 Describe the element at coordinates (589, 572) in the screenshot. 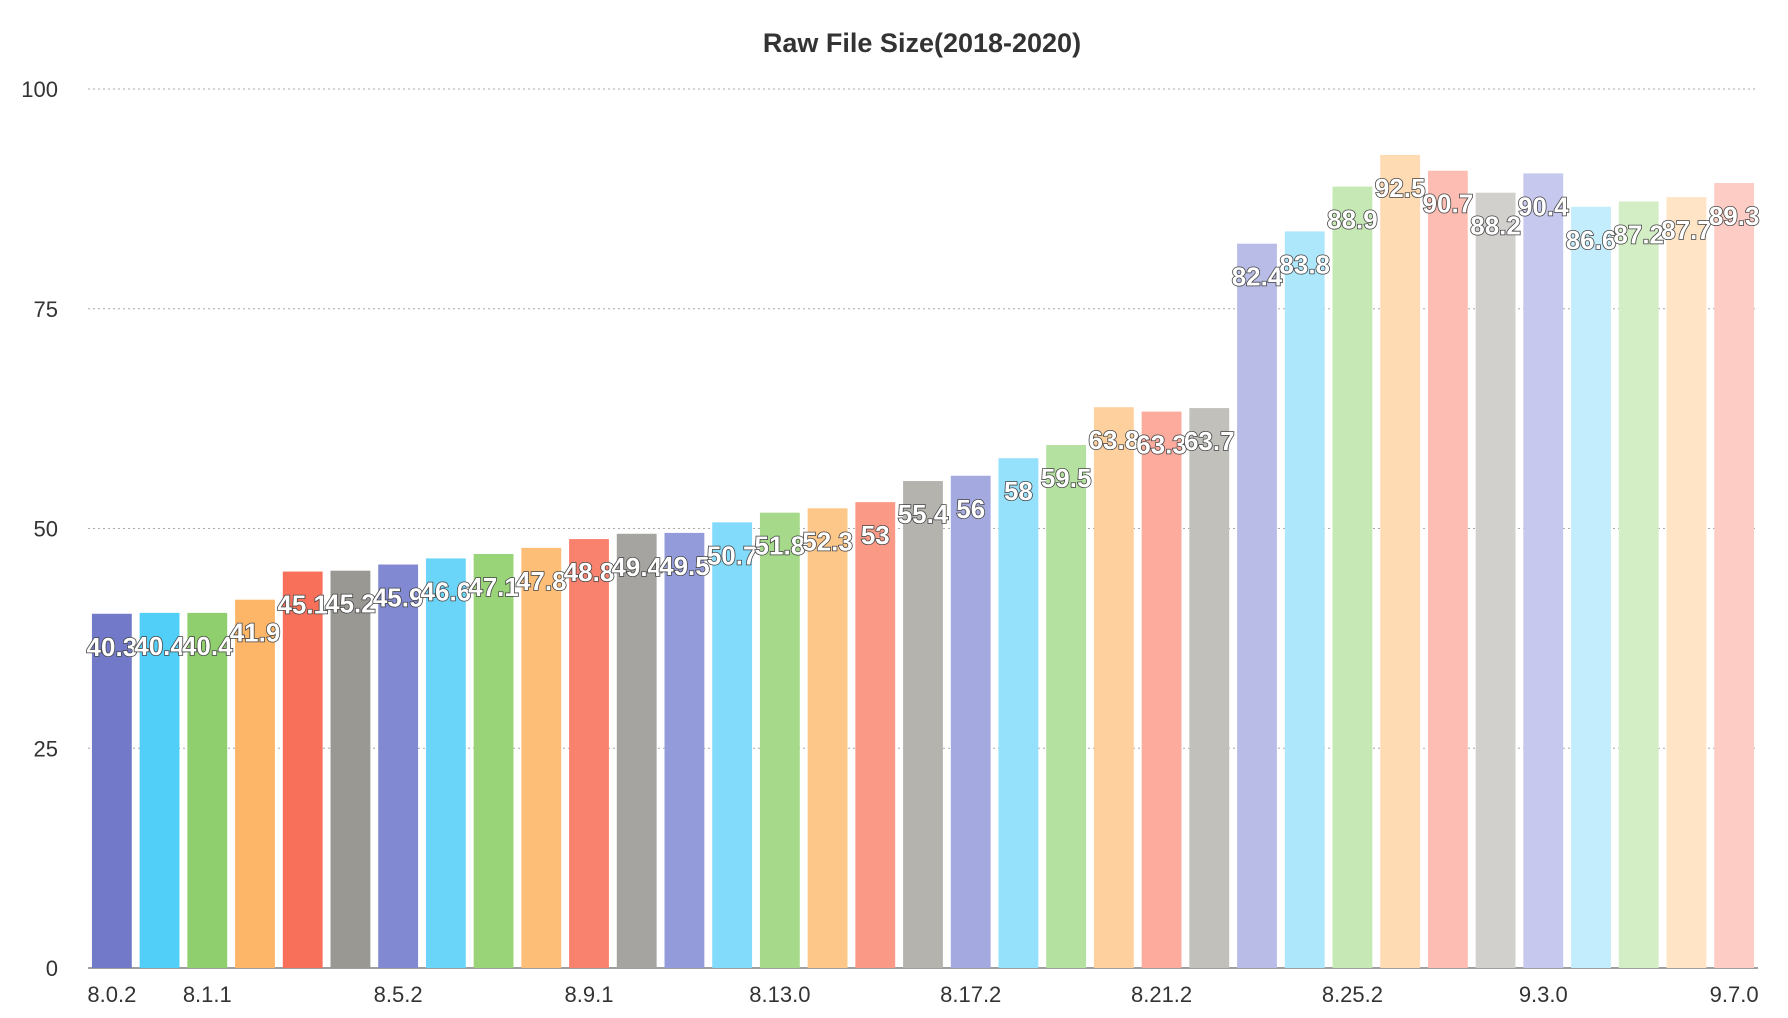

I see `data-label: 48.8` at that location.